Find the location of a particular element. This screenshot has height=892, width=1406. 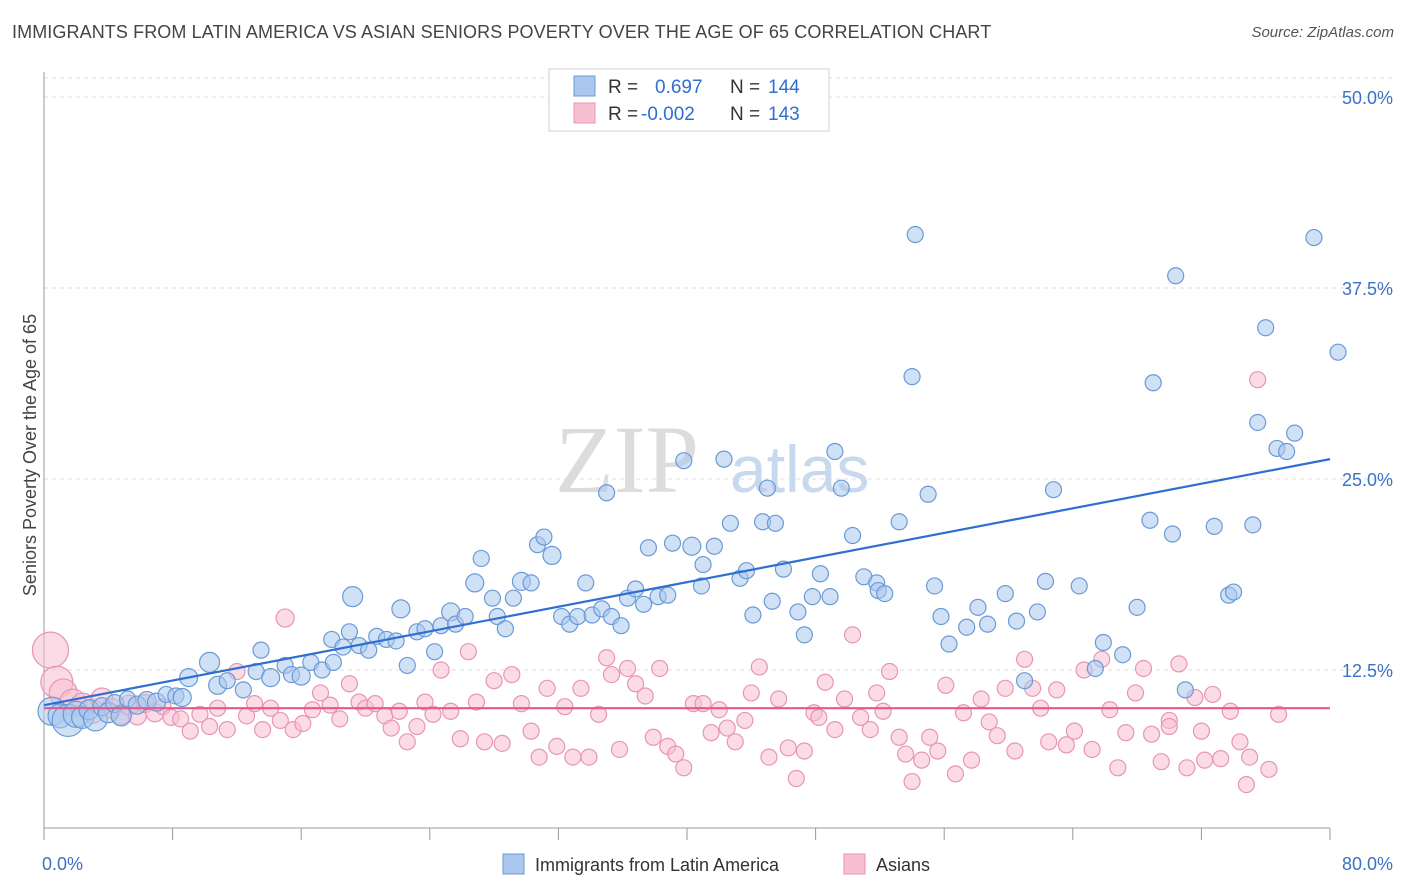

series-legend: Immigrants from Latin America Asians is located at coordinates (716, 864).